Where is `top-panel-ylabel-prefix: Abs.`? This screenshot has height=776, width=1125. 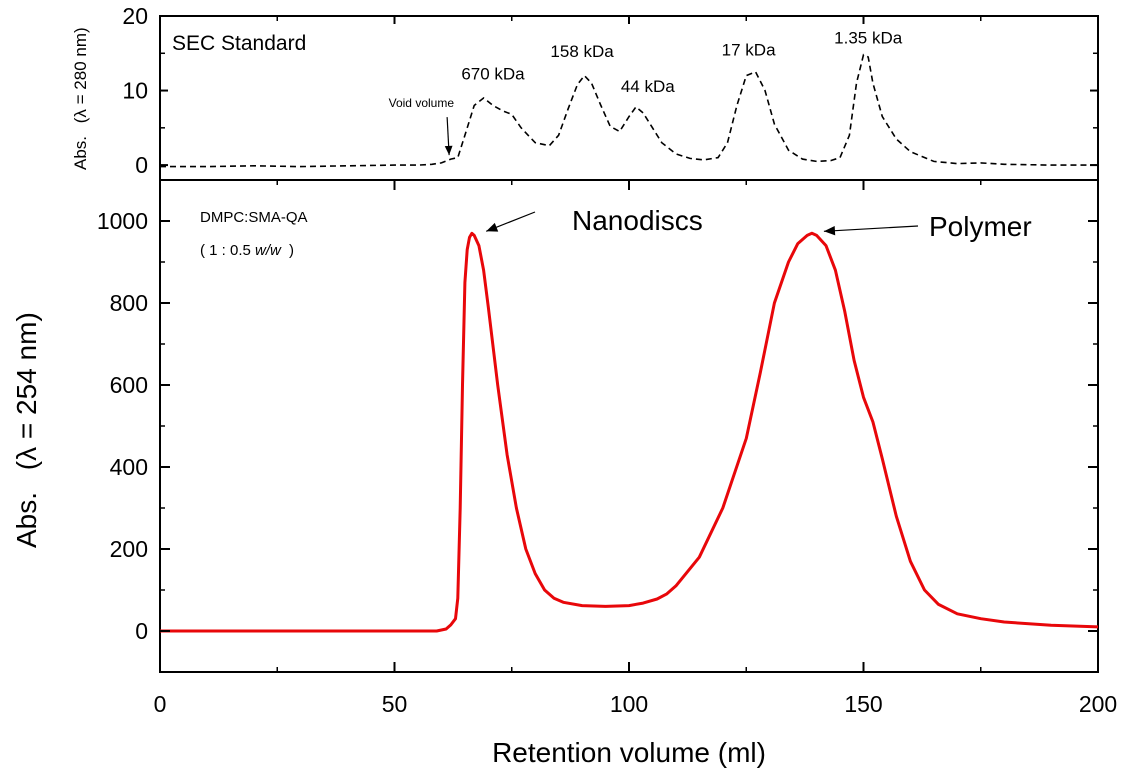
top-panel-ylabel-prefix: Abs. is located at coordinates (80, 153).